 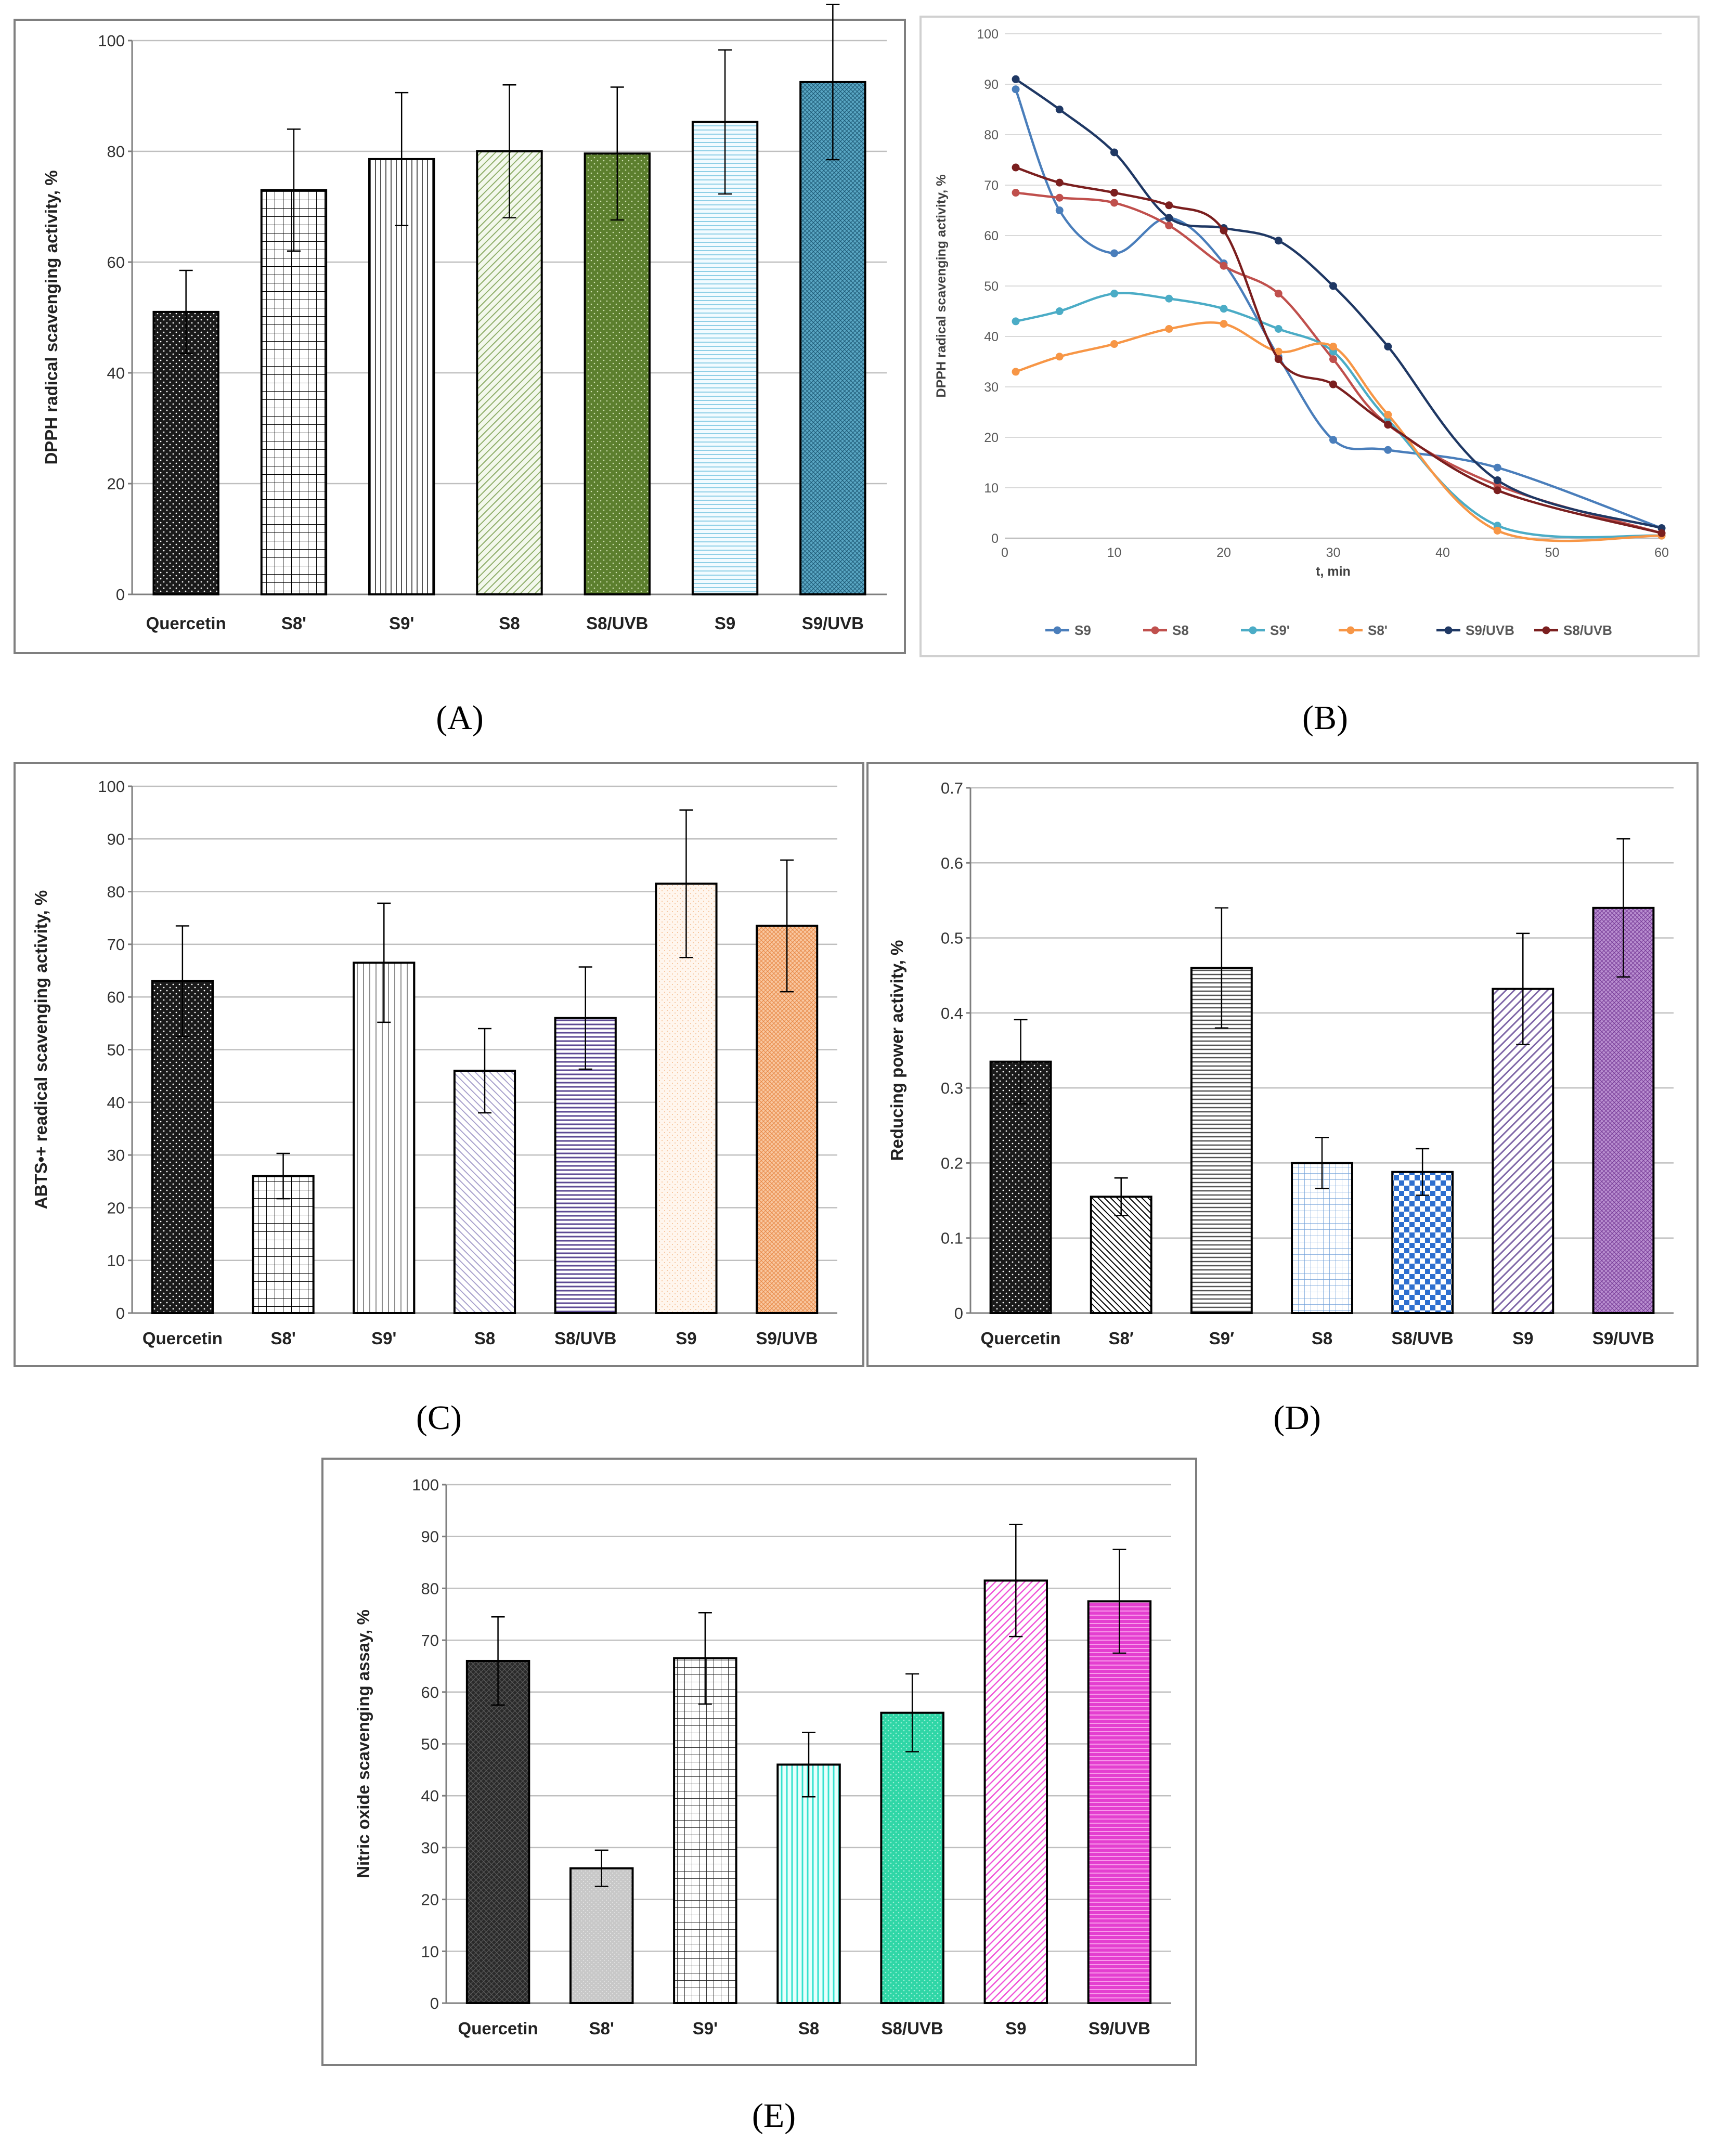 I want to click on y-tick-label: 0.3, so click(x=952, y=1088).